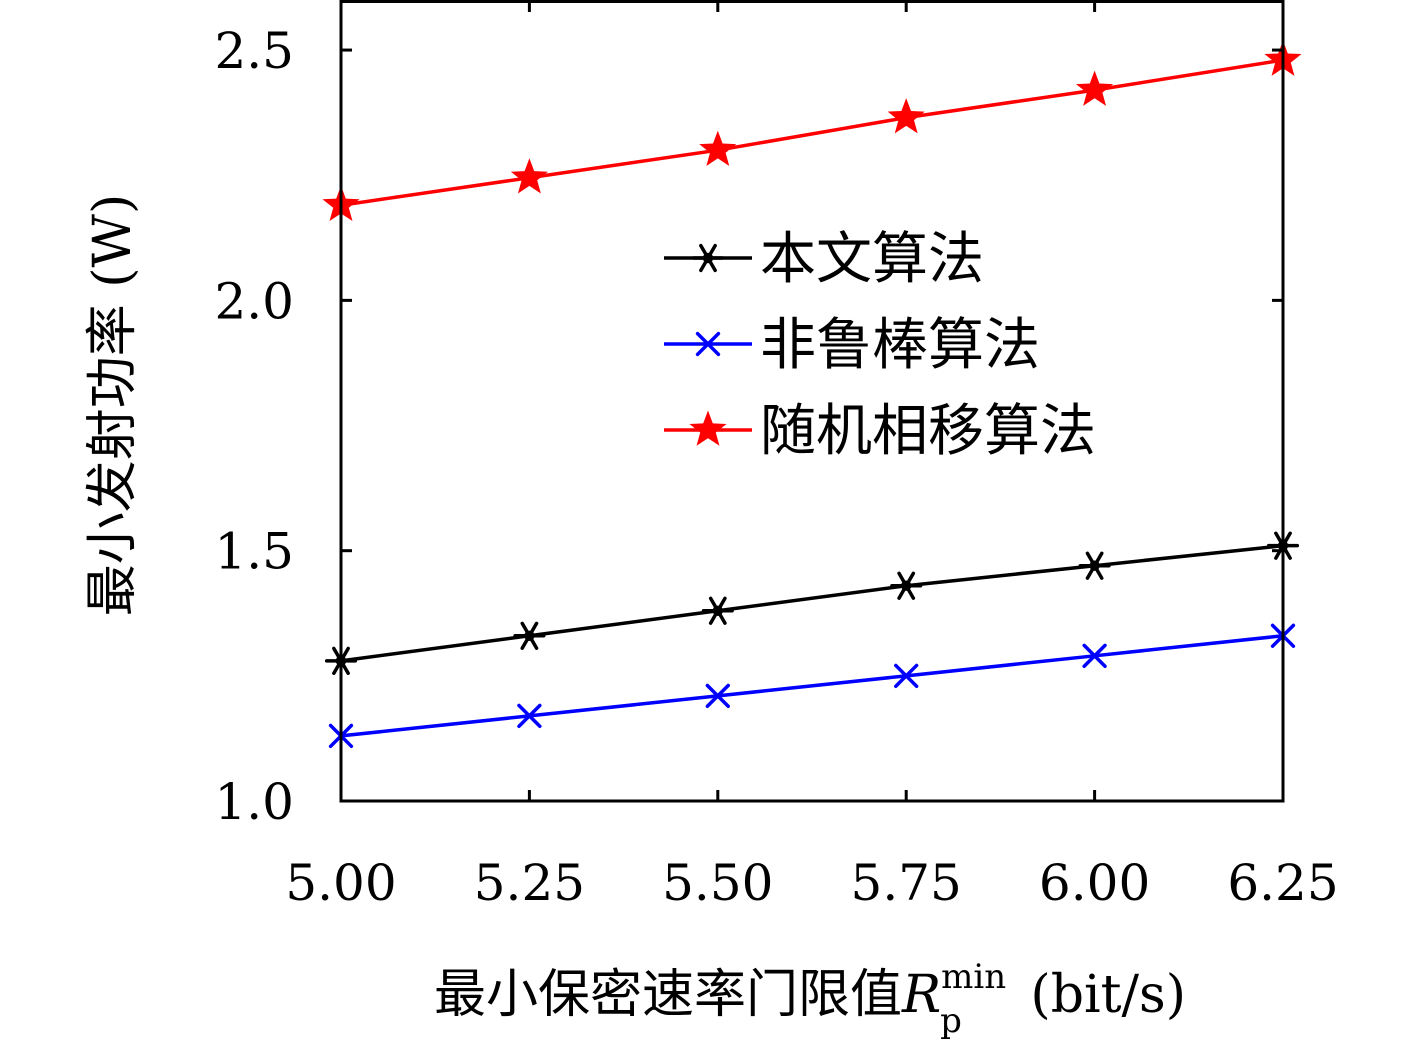 The image size is (1417, 1055). Describe the element at coordinates (1094, 883) in the screenshot. I see `x-tick-label: 6.00` at that location.